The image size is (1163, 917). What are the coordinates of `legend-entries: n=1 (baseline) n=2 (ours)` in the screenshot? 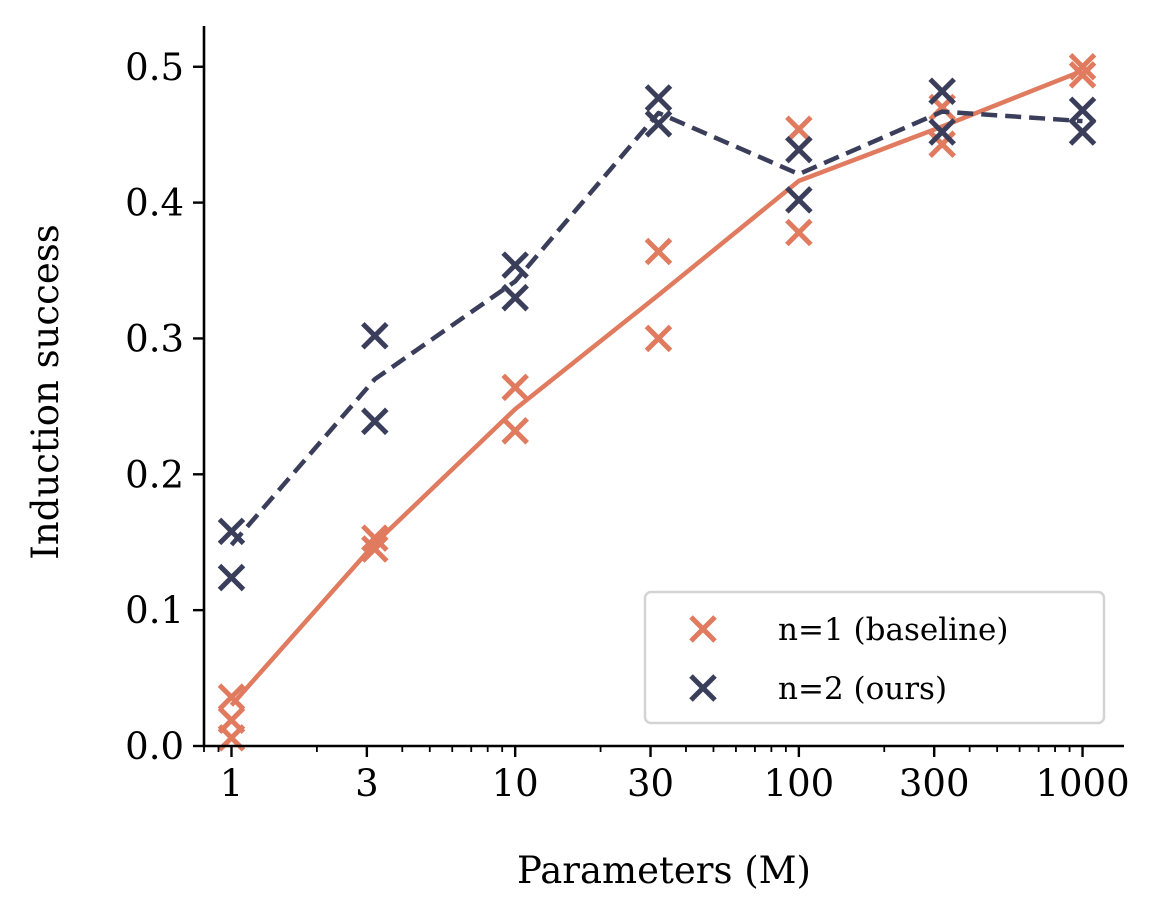 It's located at (848, 659).